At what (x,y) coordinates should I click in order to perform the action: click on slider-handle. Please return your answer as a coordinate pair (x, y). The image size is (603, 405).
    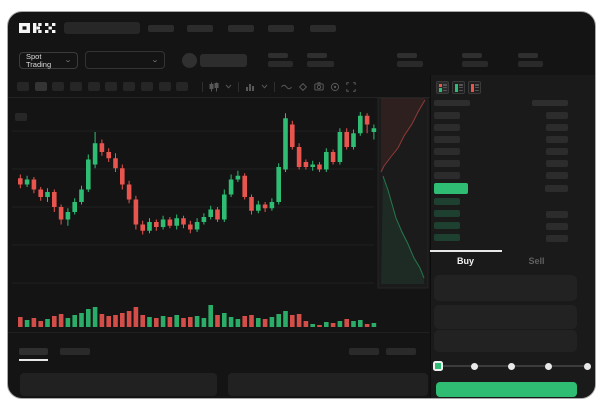
    Looking at the image, I should click on (438, 366).